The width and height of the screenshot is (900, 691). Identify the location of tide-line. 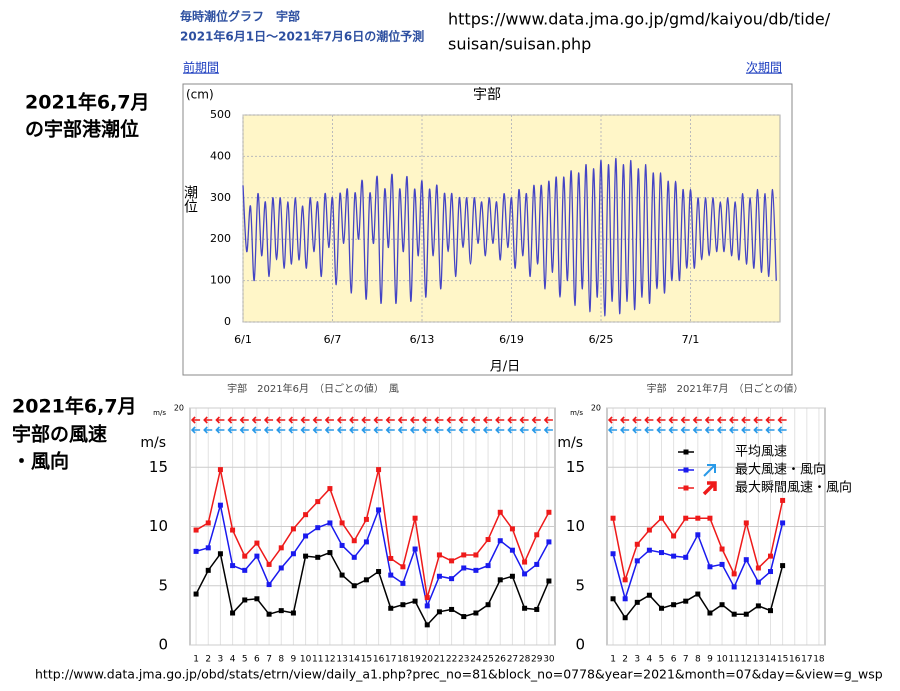
(509, 237).